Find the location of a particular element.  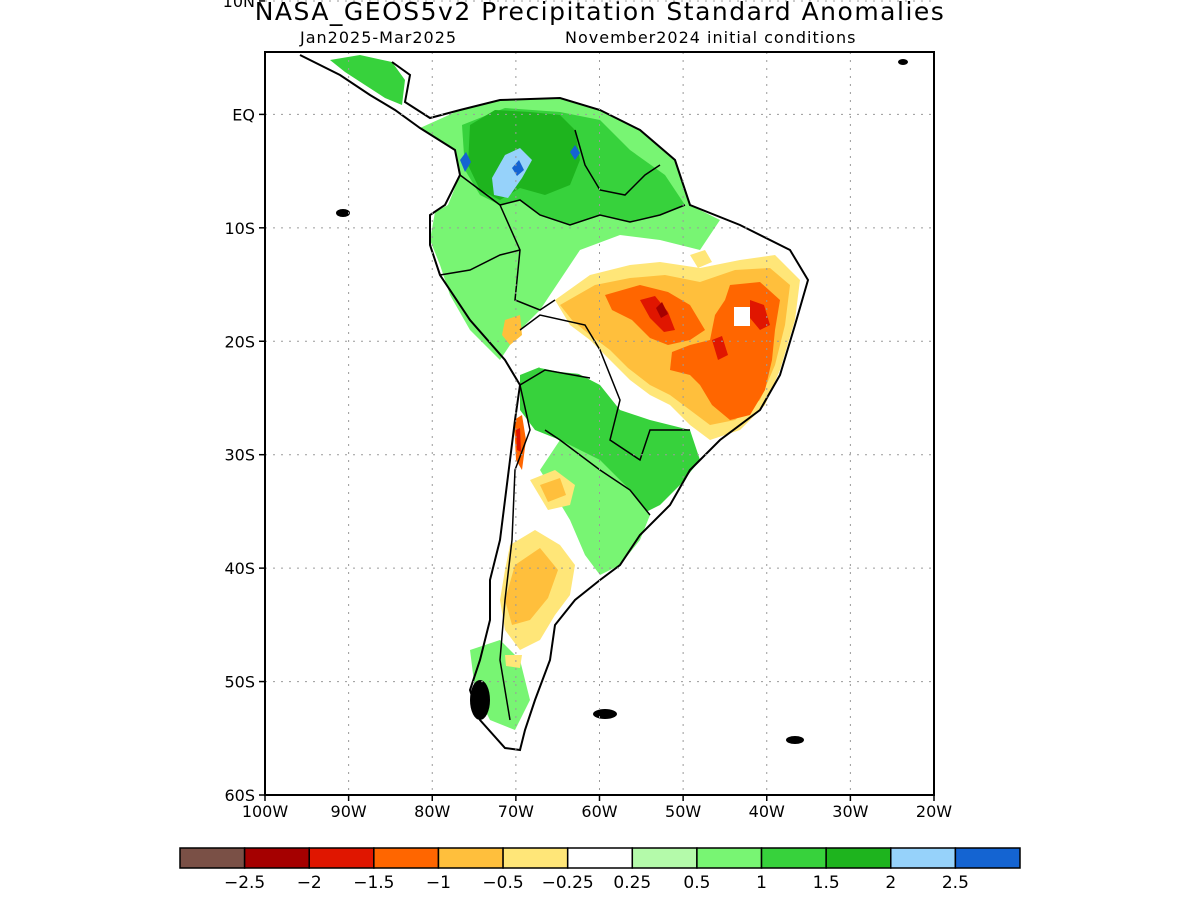

x-tick-label: 20W is located at coordinates (934, 811).